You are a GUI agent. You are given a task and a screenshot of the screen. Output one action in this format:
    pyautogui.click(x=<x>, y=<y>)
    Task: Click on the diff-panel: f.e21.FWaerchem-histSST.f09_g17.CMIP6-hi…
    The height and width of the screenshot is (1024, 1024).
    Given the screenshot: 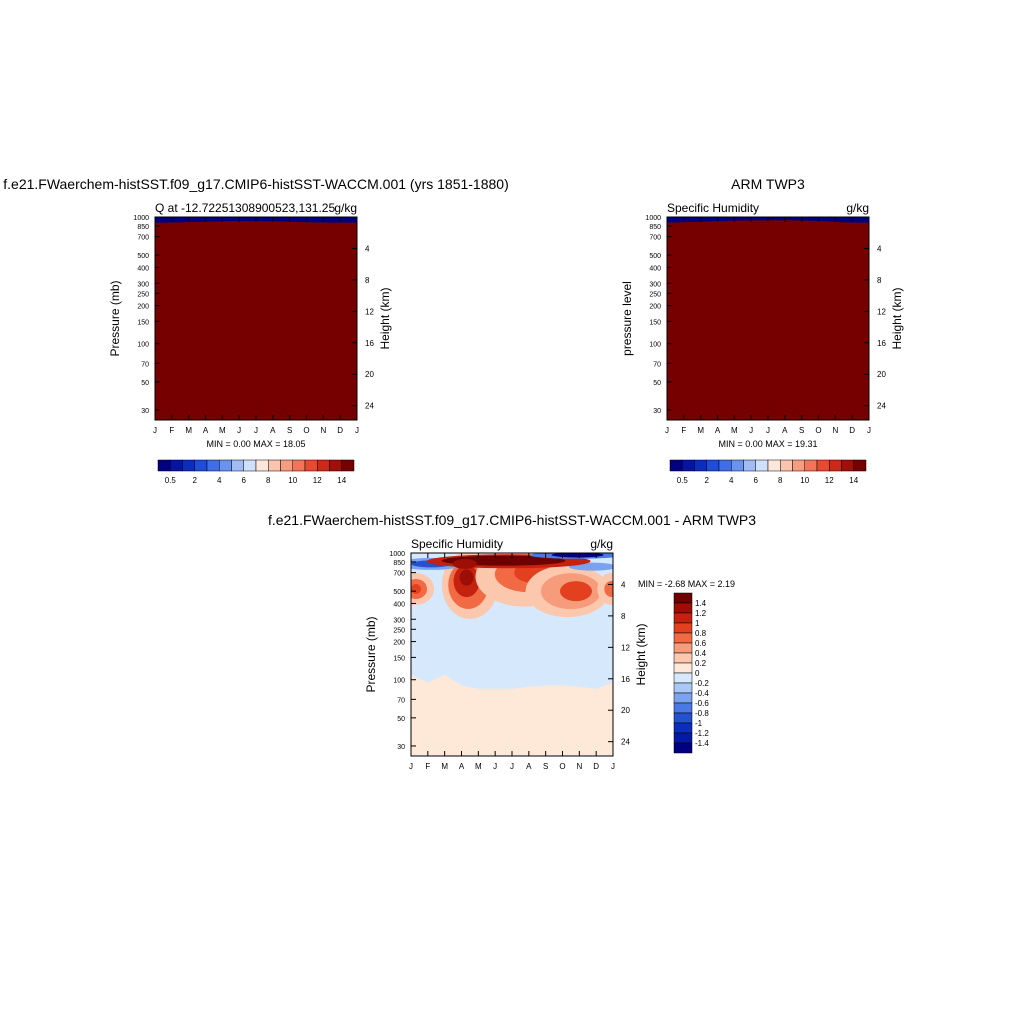 What is the action you would take?
    pyautogui.click(x=512, y=641)
    